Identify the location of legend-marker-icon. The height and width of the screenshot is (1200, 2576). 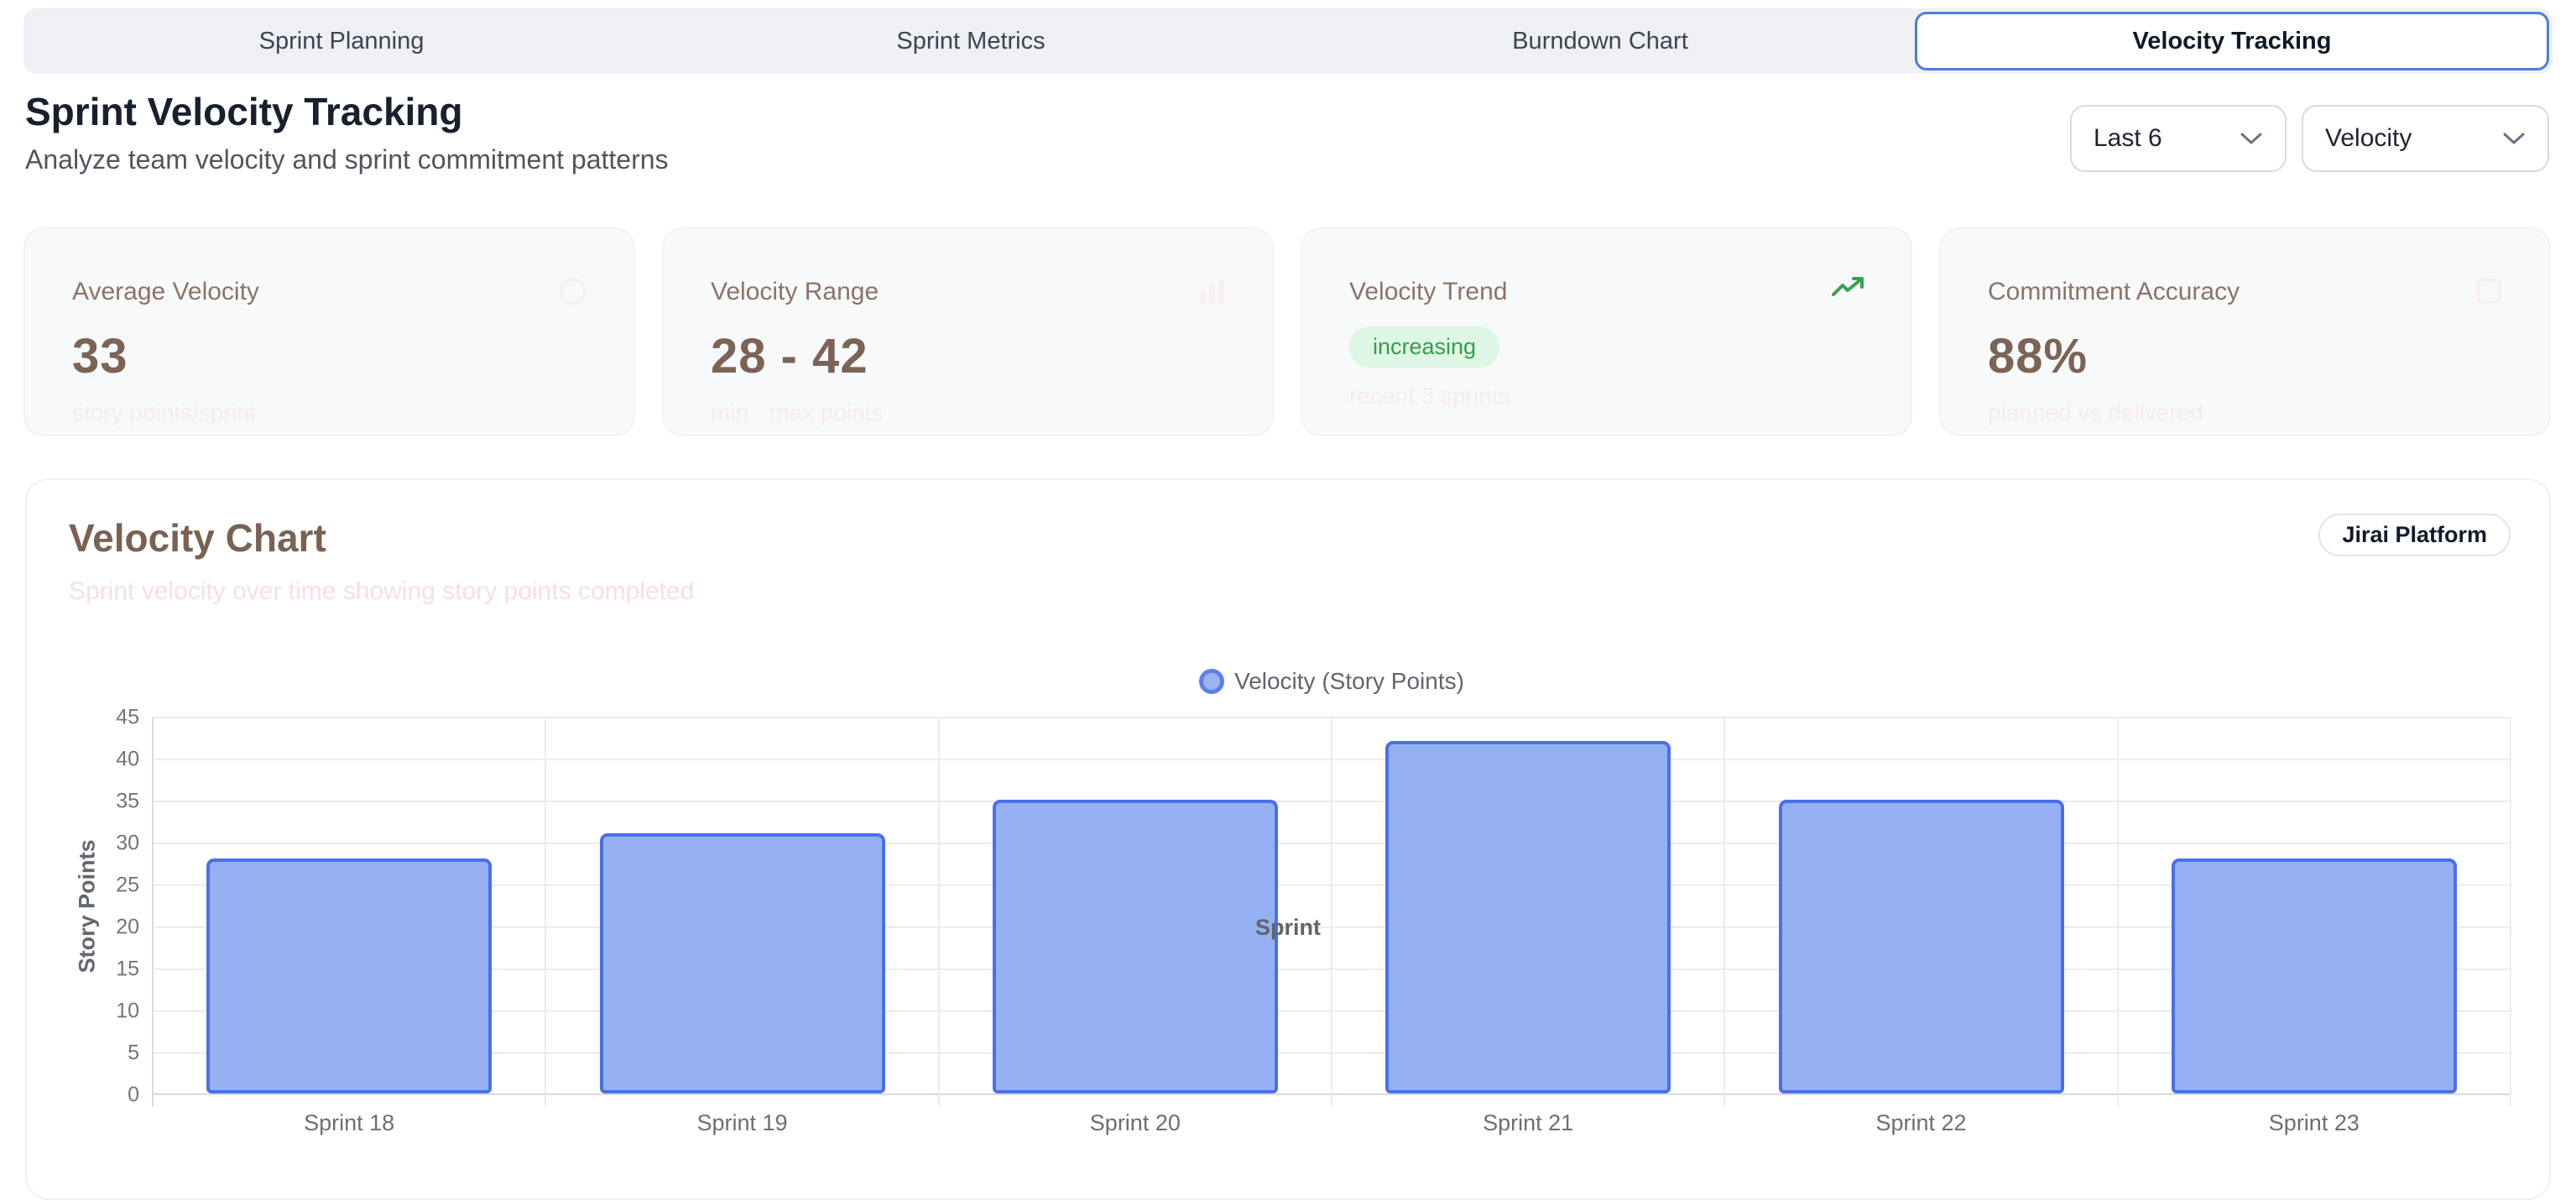
(1212, 681).